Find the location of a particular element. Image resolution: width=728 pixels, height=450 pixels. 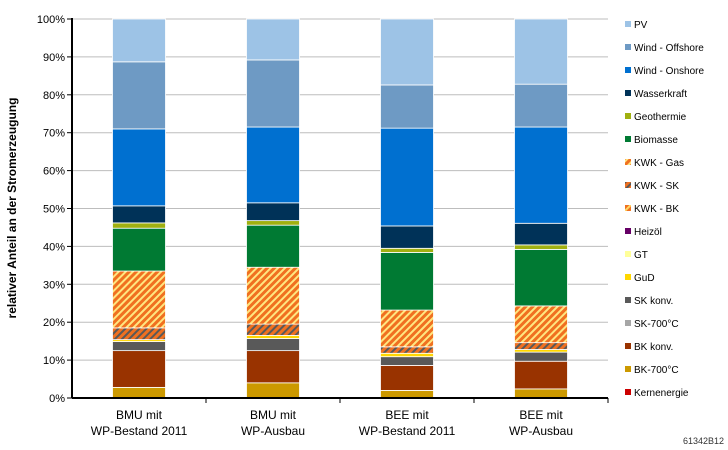

legend-item: GT is located at coordinates (636, 255).